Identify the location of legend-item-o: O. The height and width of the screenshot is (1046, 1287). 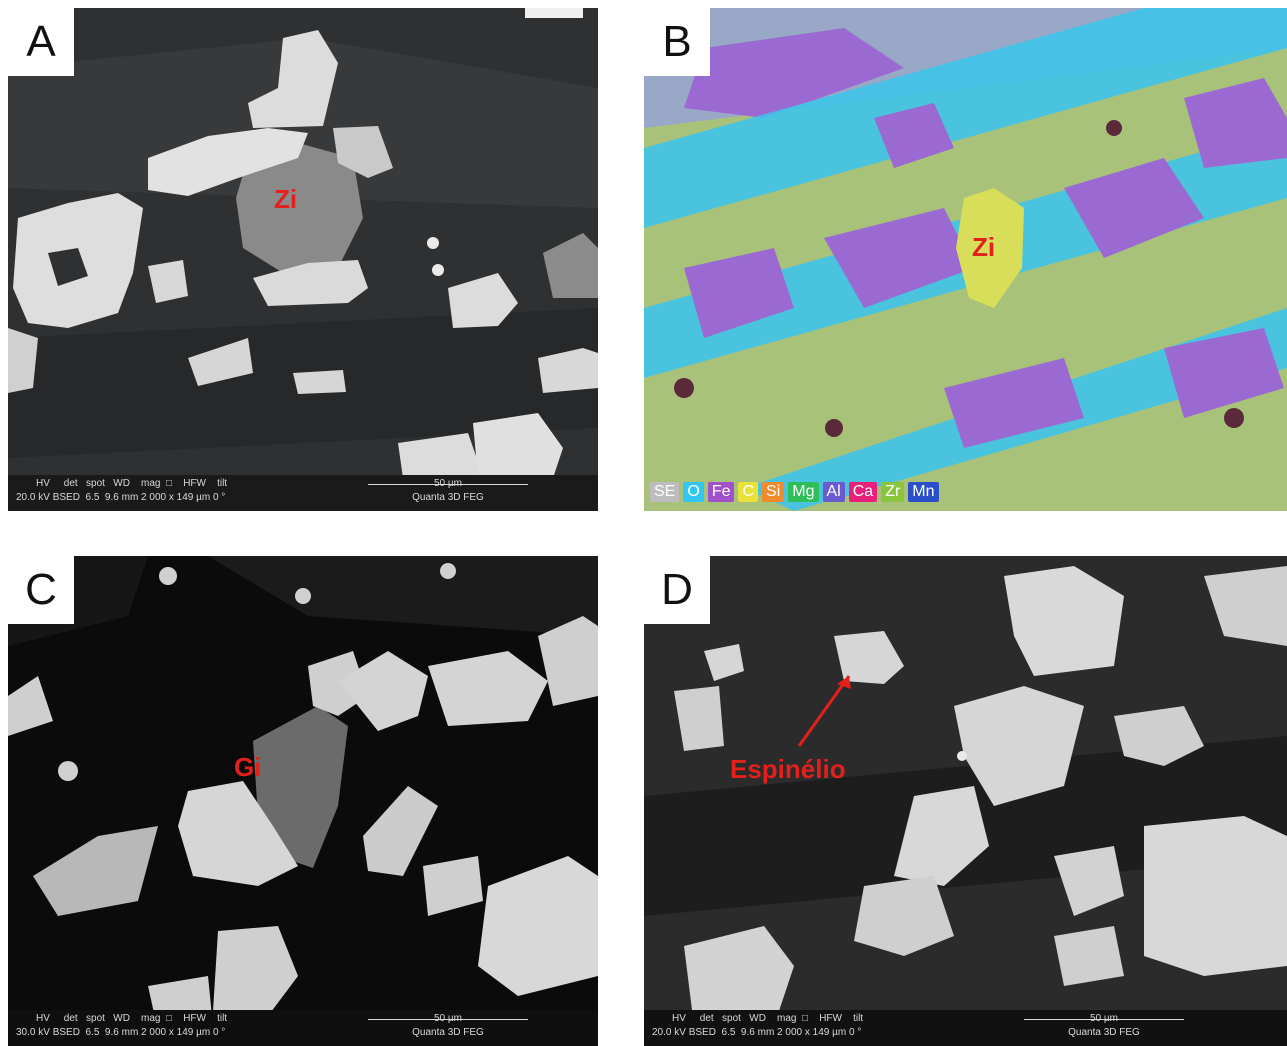
(693, 492).